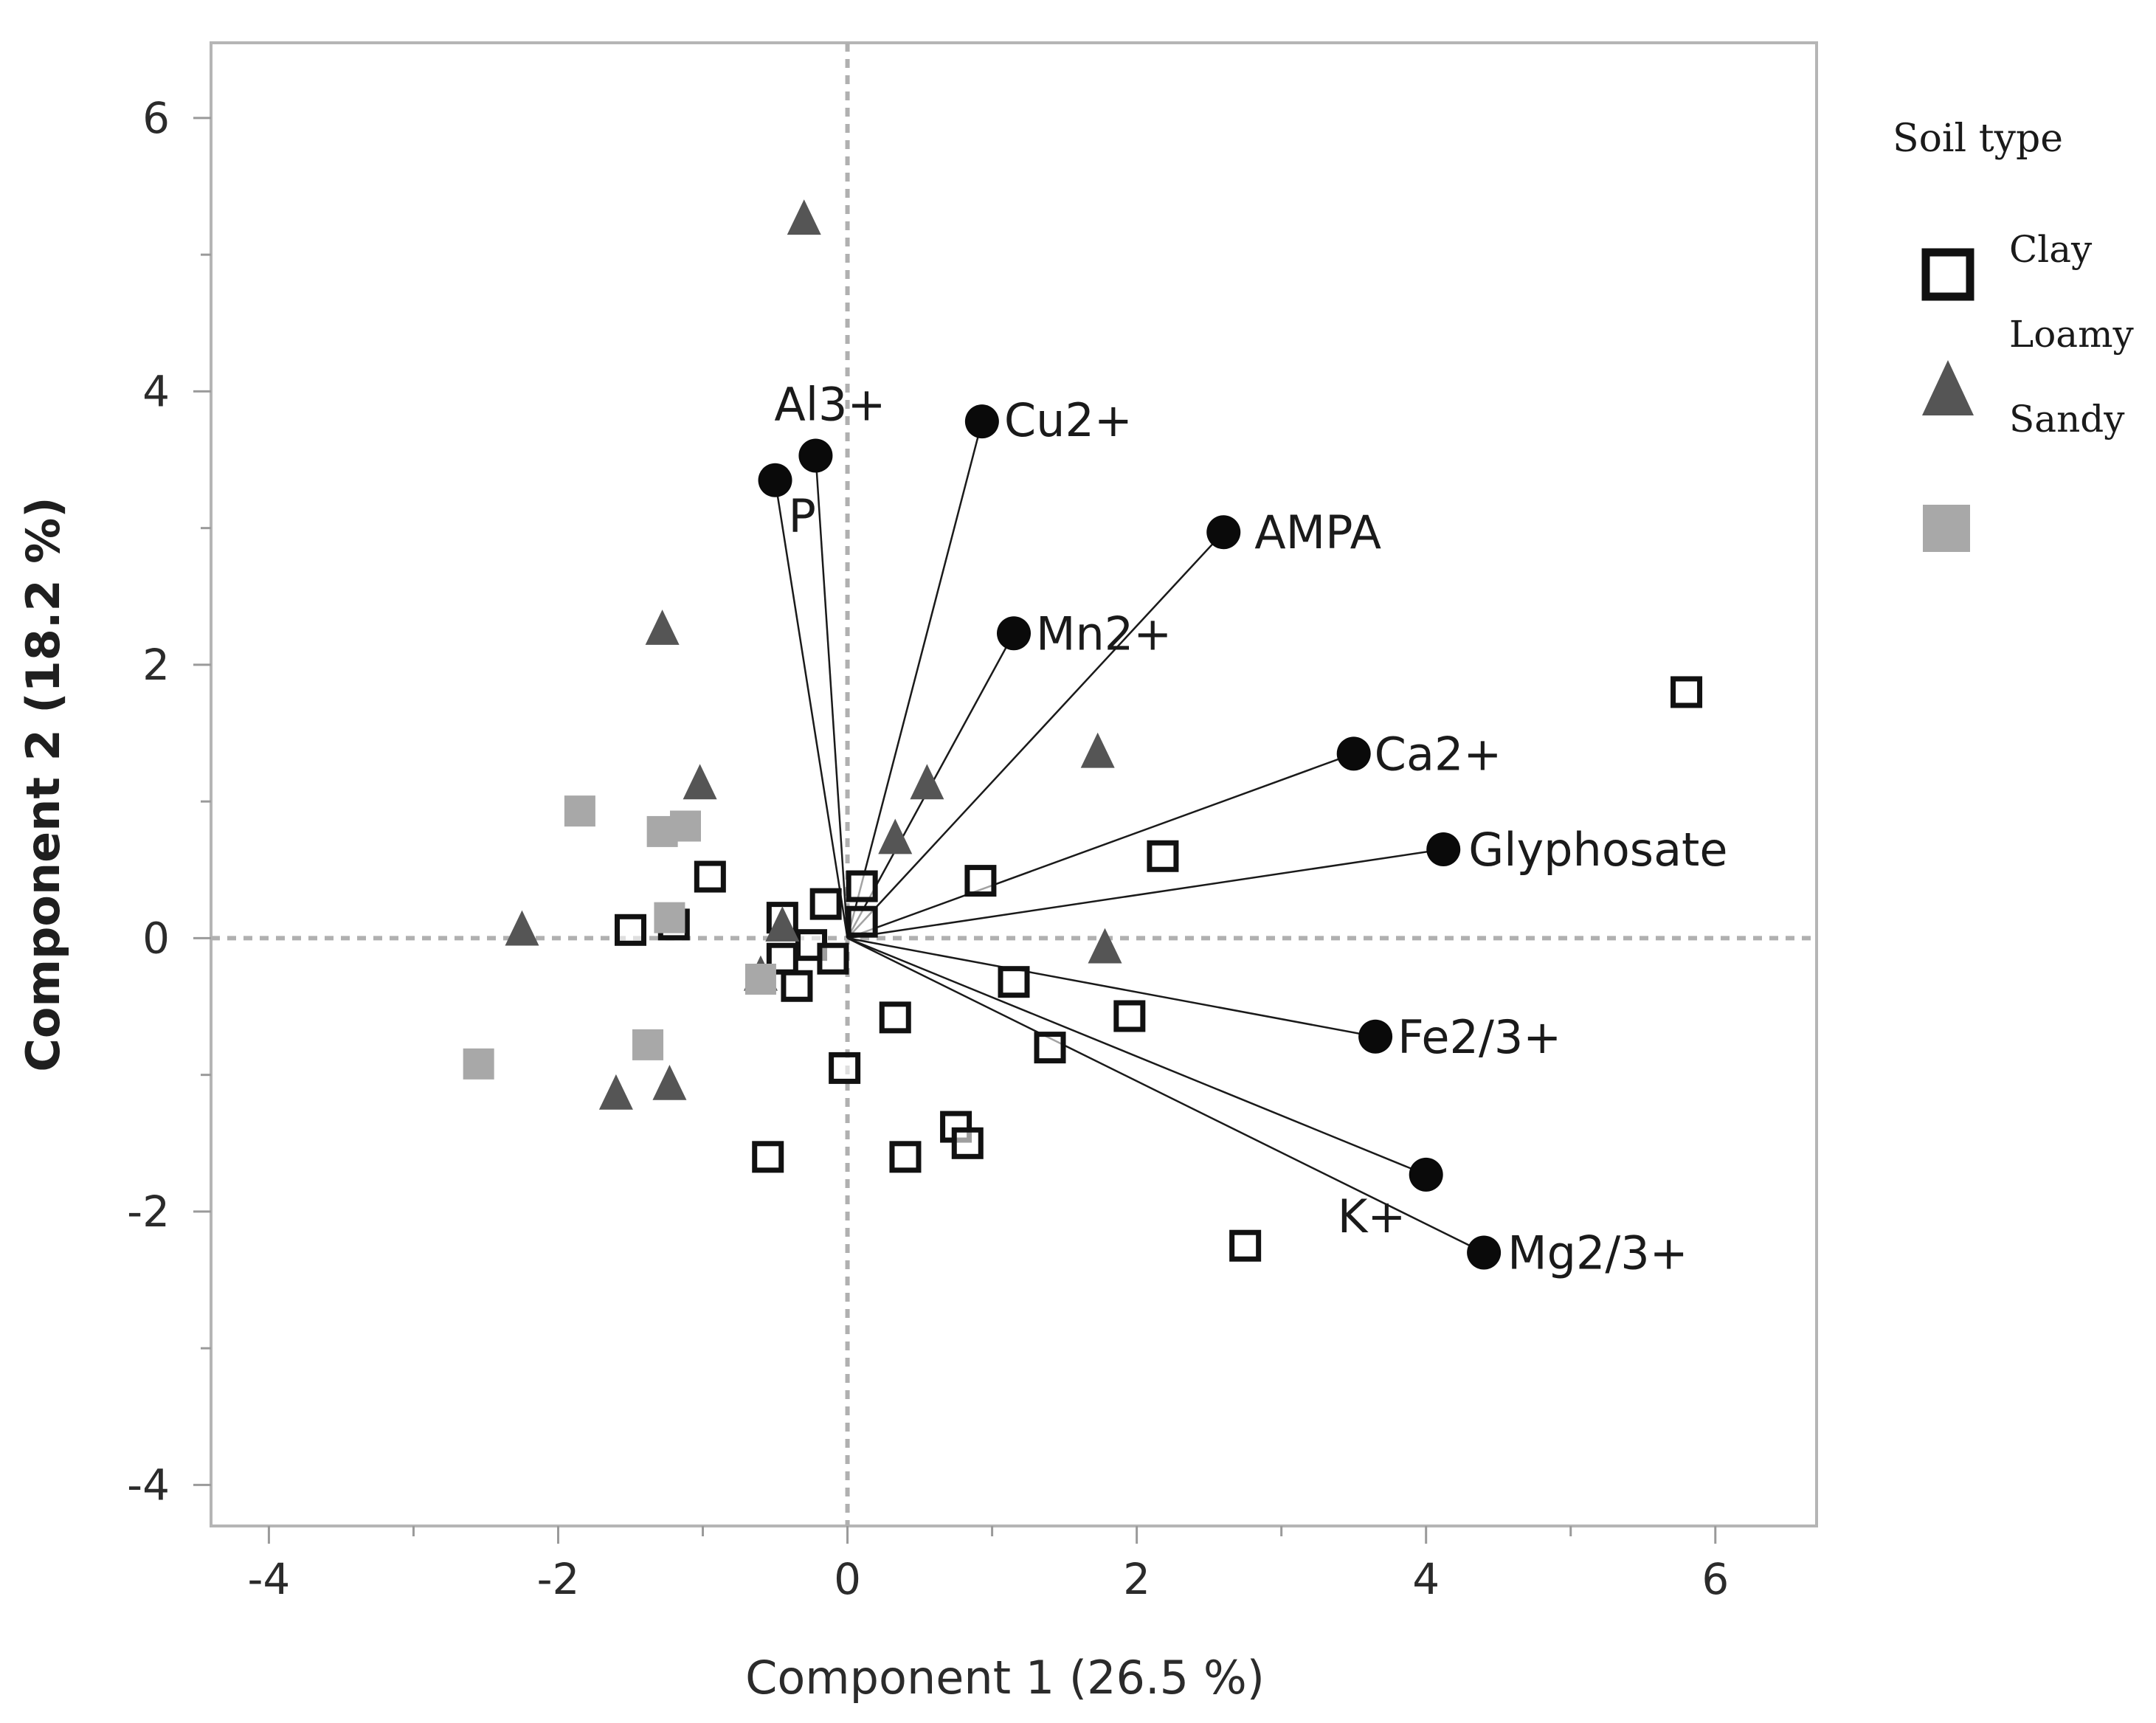  What do you see at coordinates (1946, 528) in the screenshot?
I see `legend-sandy-marker` at bounding box center [1946, 528].